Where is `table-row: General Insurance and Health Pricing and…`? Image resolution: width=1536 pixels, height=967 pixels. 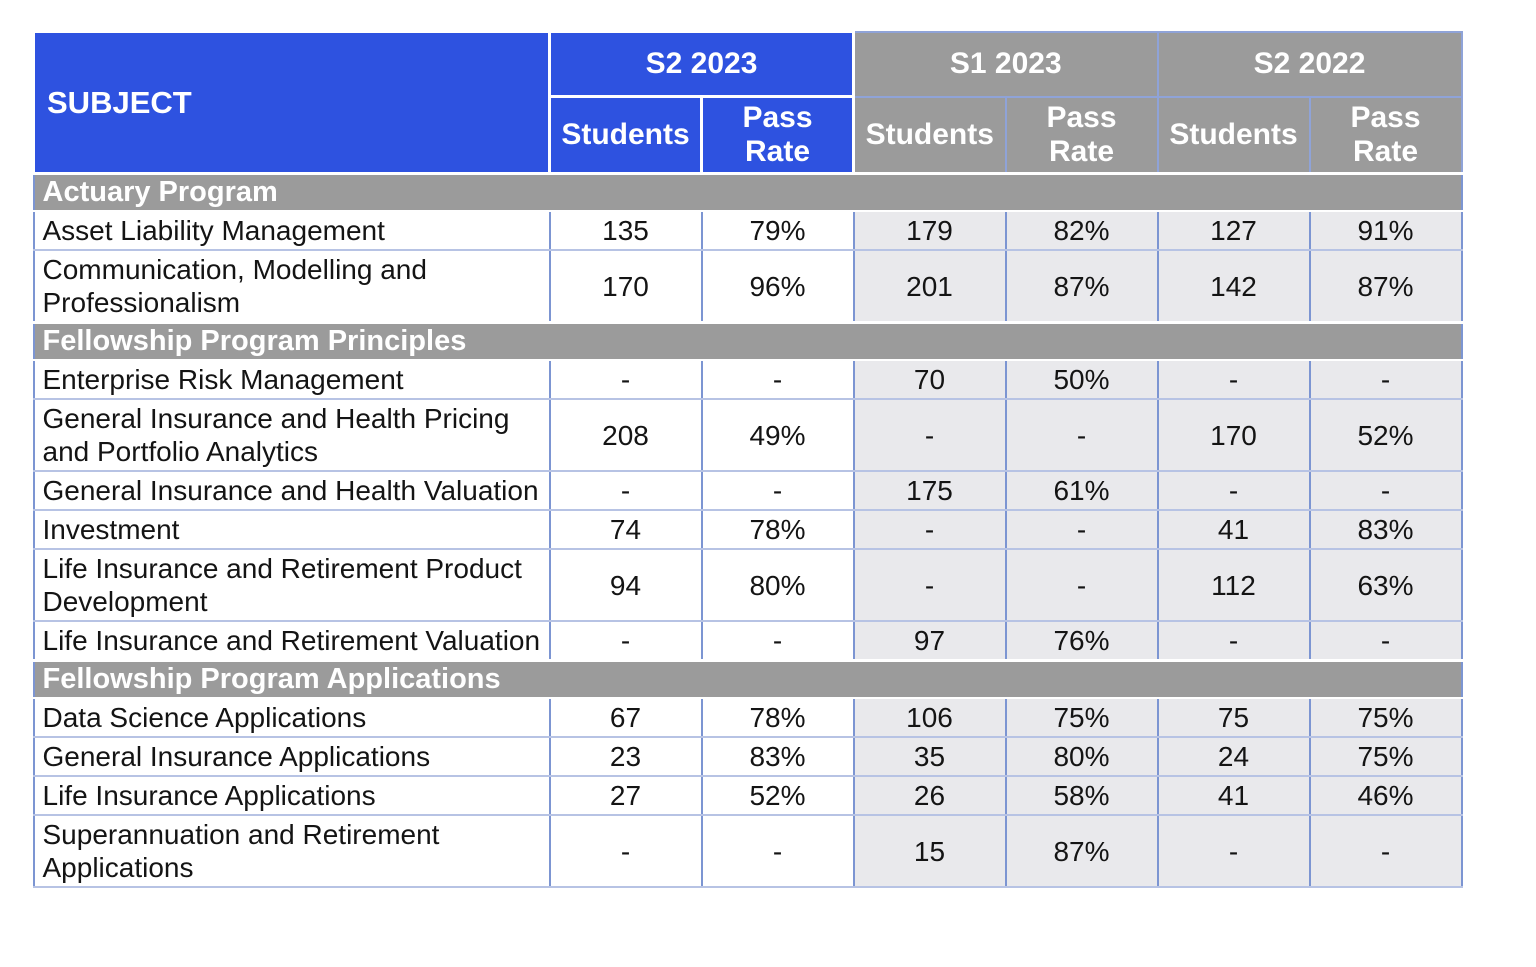
table-row: General Insurance and Health Pricing and… is located at coordinates (747, 435).